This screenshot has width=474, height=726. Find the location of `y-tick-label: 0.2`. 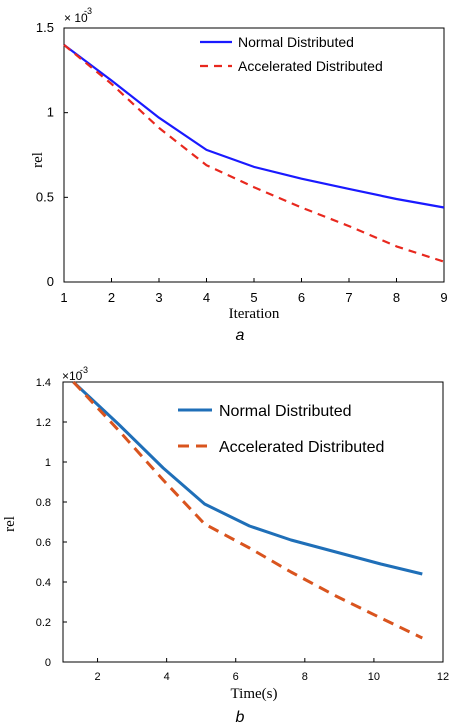

y-tick-label: 0.2 is located at coordinates (43, 623).